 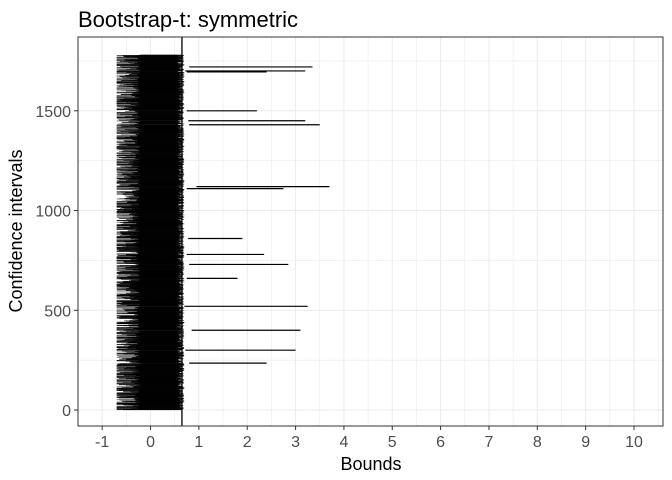 I want to click on x-tick-label: 8, so click(x=537, y=442).